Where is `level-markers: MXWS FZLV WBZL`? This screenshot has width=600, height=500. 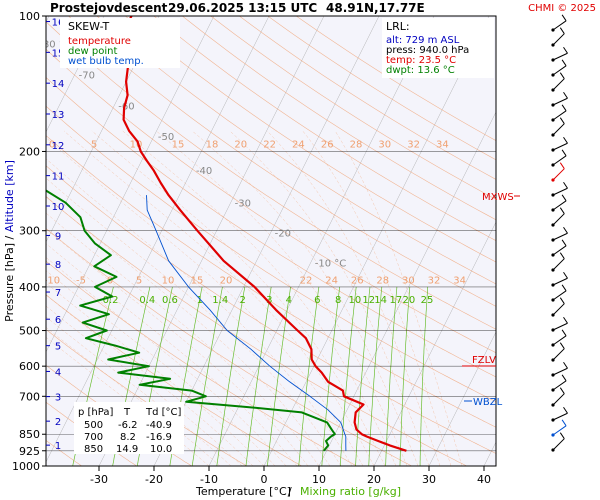
level-markers: MXWS FZLV WBZL is located at coordinates (491, 300).